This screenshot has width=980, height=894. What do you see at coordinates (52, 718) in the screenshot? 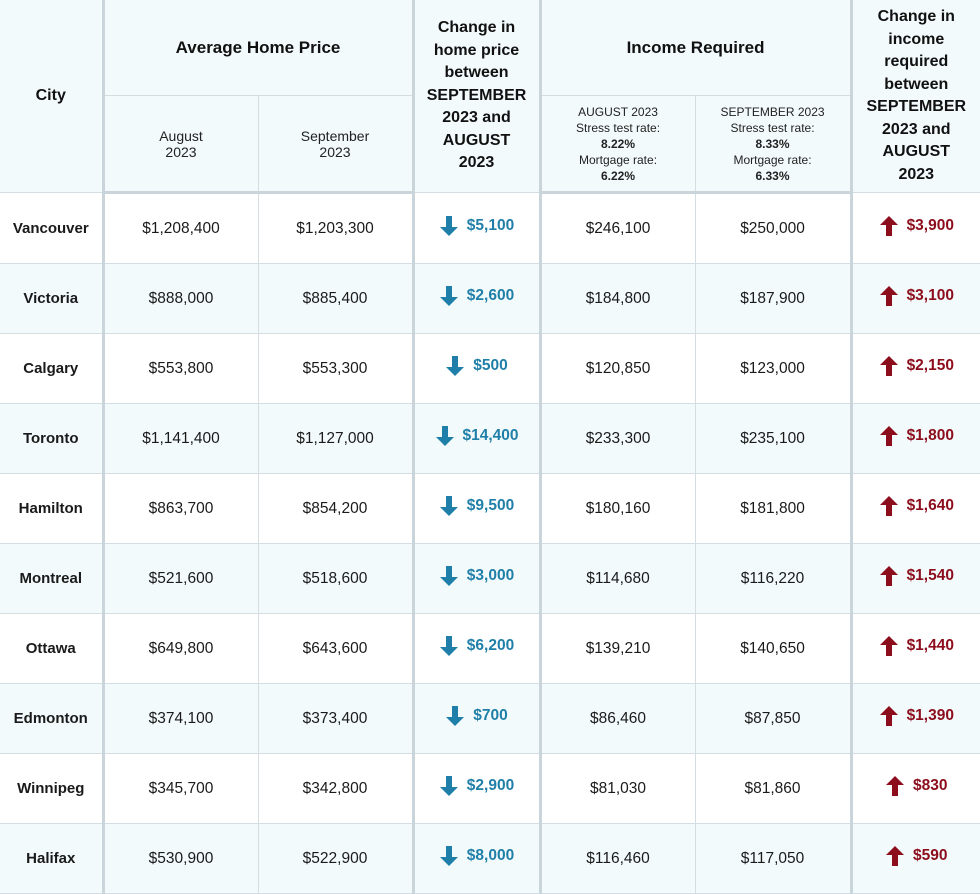
I see `city-cell: Edmonton` at bounding box center [52, 718].